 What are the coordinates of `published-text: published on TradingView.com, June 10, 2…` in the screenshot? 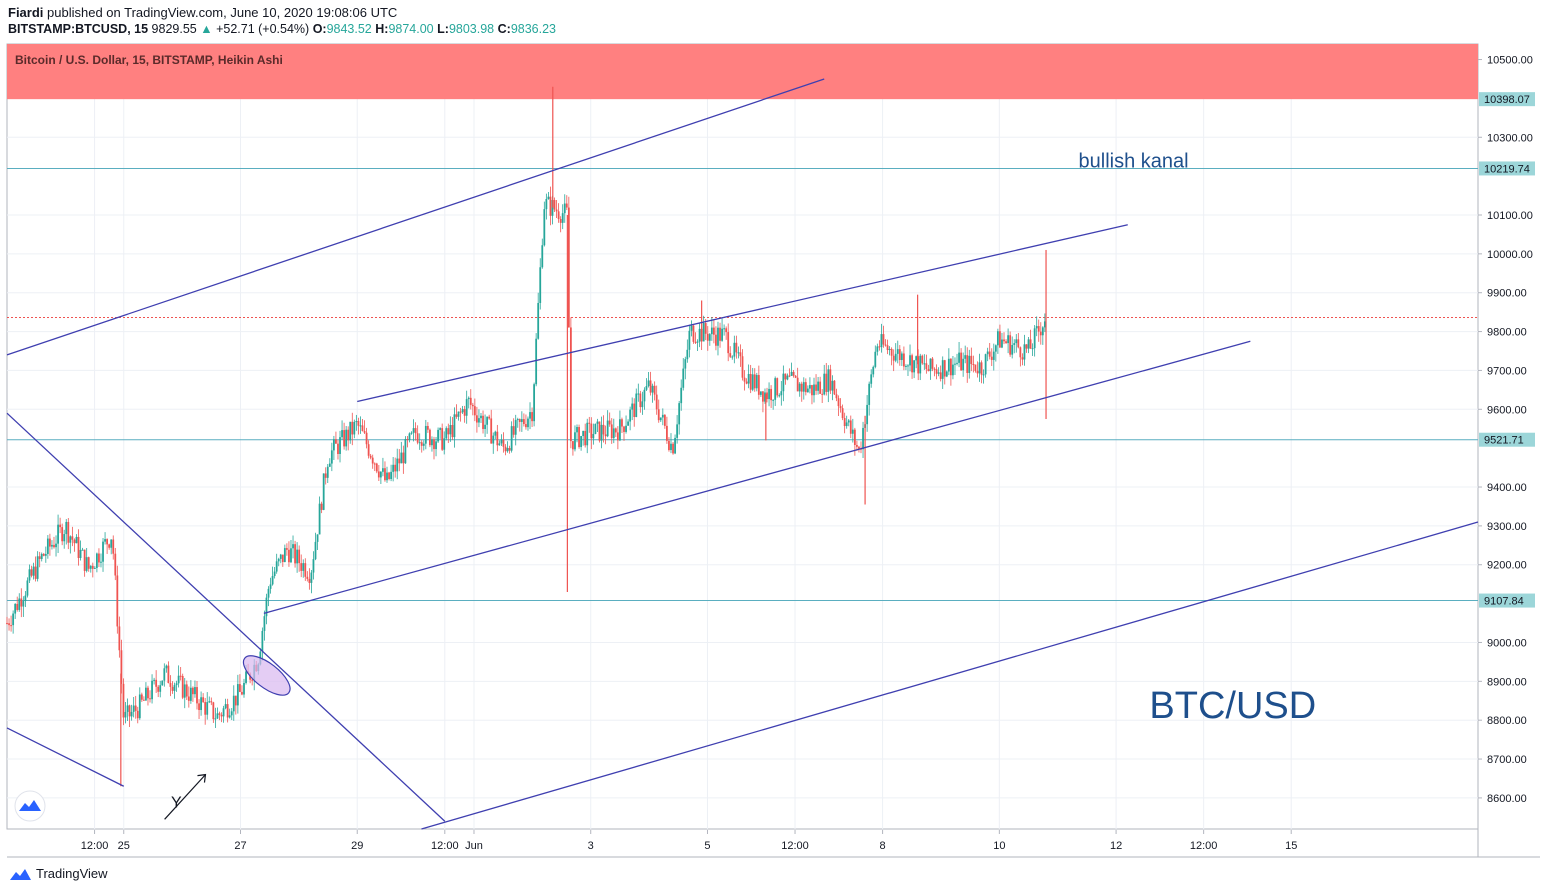 It's located at (222, 12).